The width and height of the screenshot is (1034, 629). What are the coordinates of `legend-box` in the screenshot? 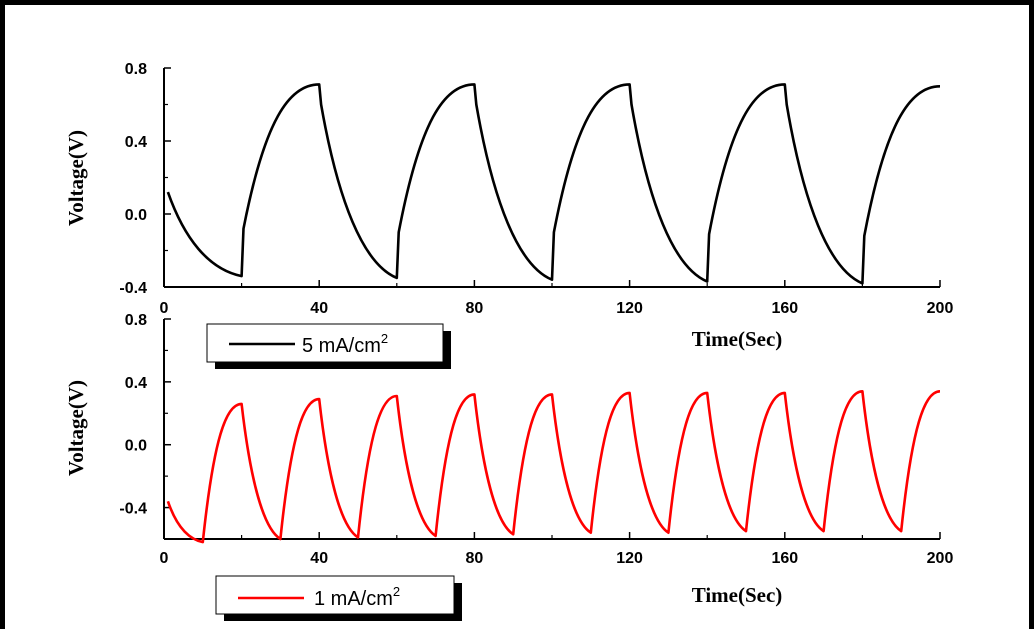 It's located at (335, 595).